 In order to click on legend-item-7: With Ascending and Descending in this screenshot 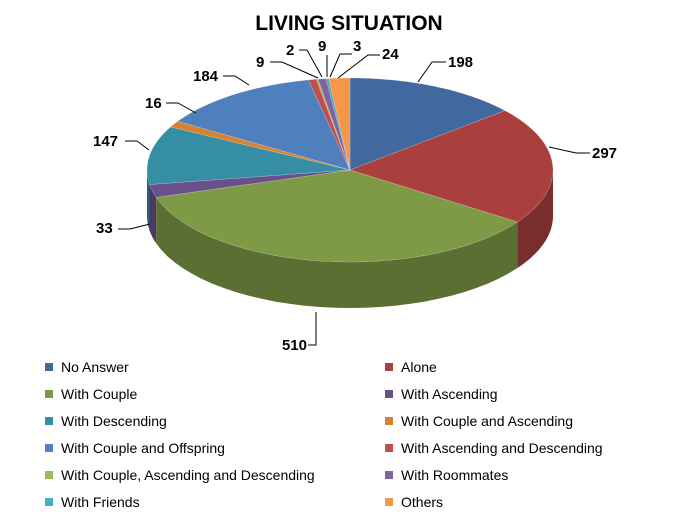, I will do `click(494, 448)`.